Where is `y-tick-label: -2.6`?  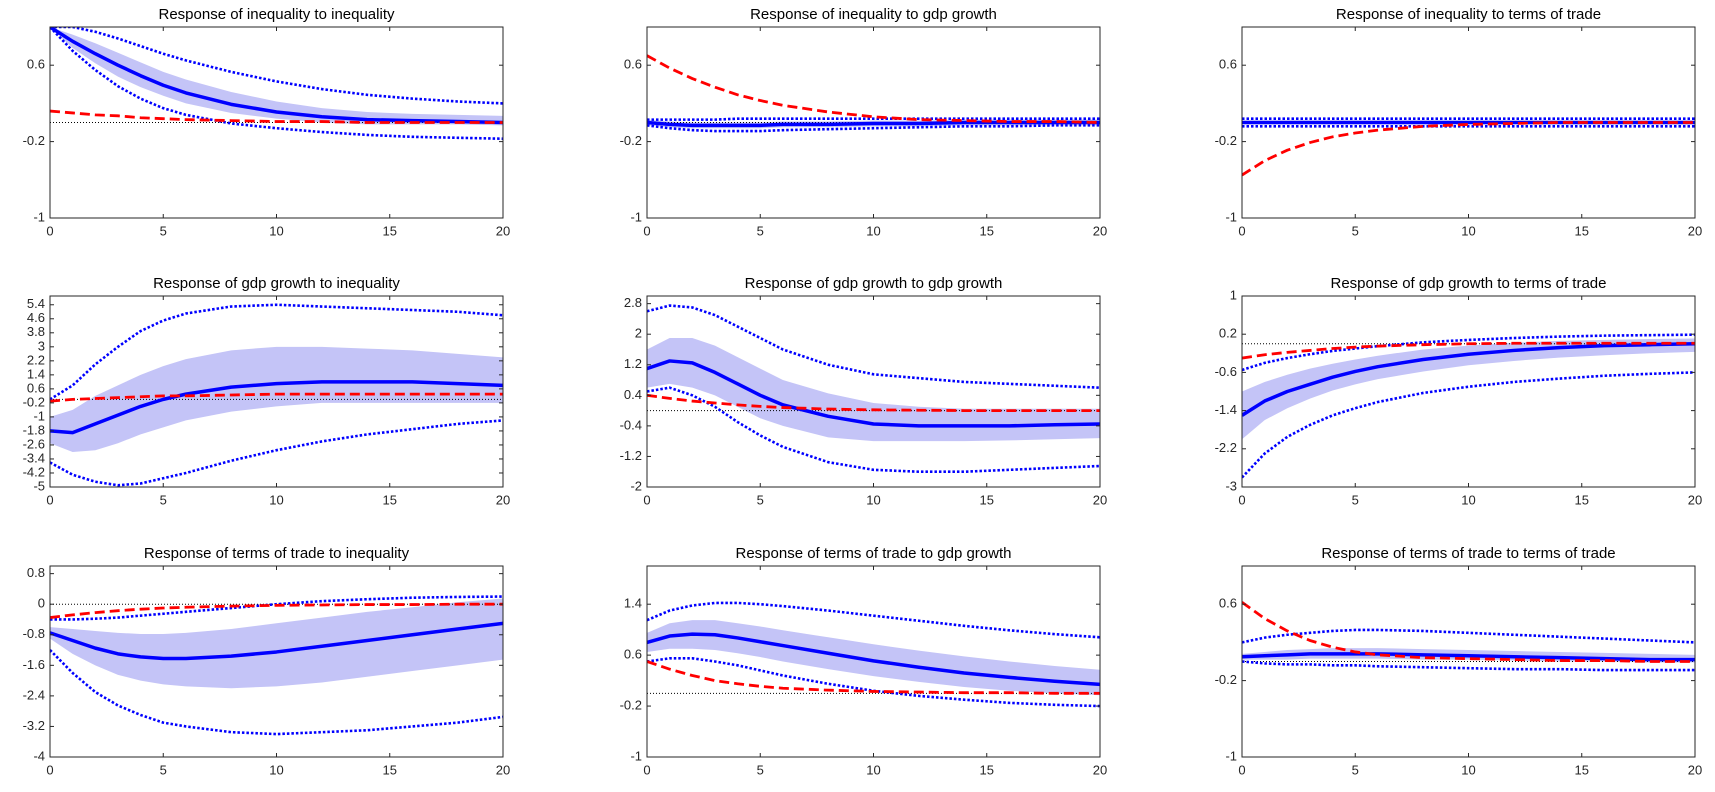
y-tick-label: -2.6 is located at coordinates (34, 443).